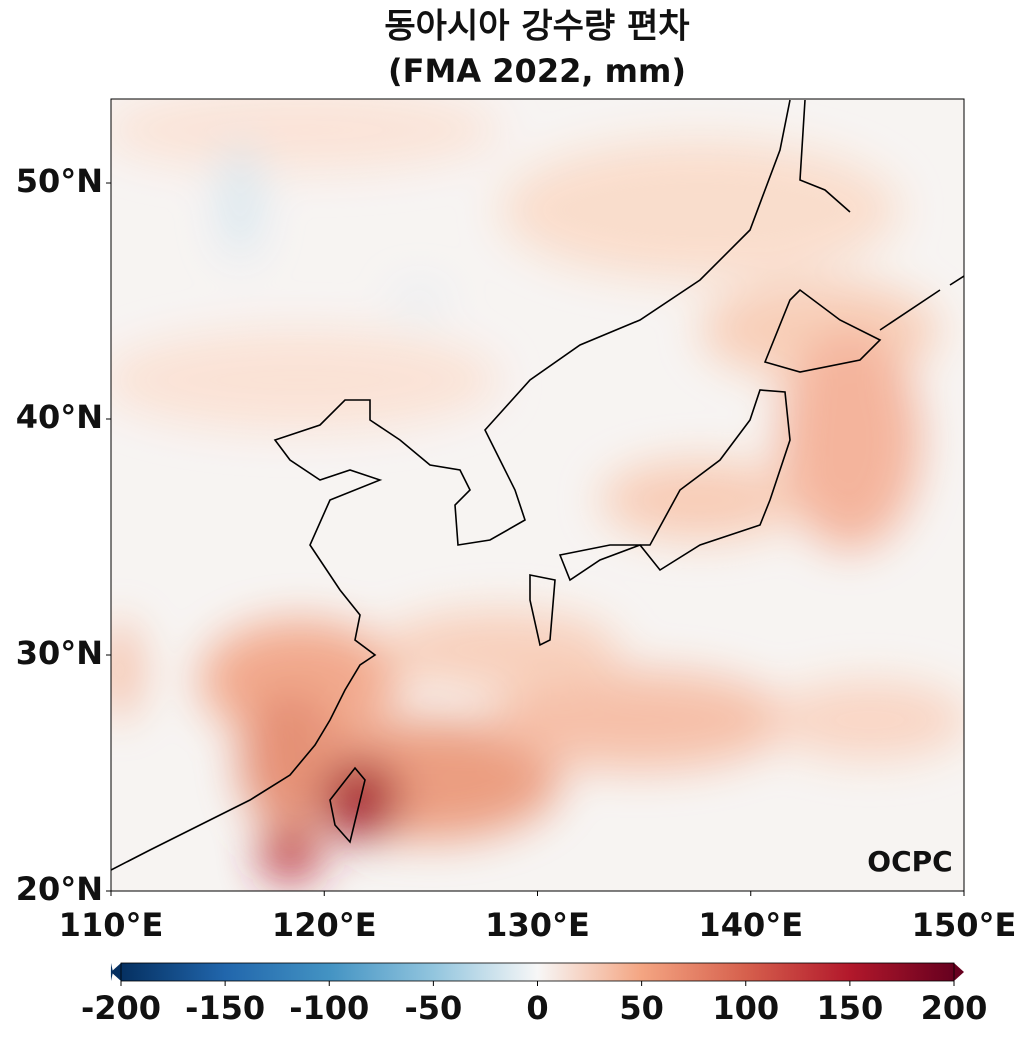 The width and height of the screenshot is (1025, 1046). What do you see at coordinates (954, 1008) in the screenshot?
I see `colorbar-tick-label: 200` at bounding box center [954, 1008].